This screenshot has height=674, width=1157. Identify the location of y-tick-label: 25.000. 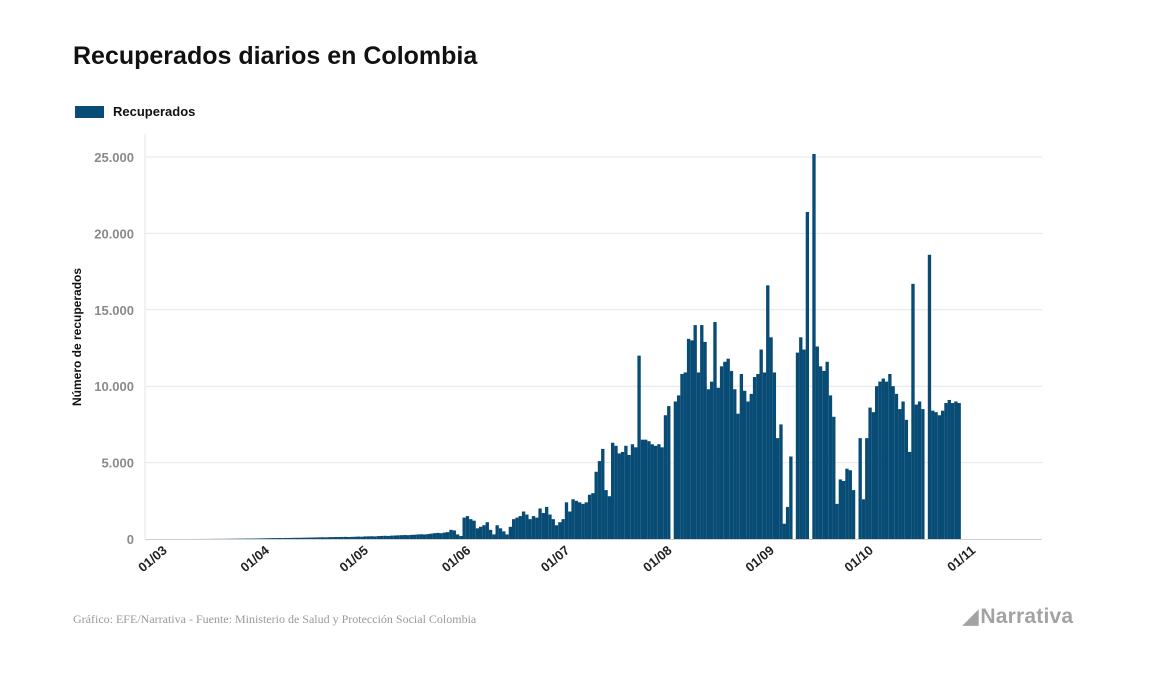
(114, 157).